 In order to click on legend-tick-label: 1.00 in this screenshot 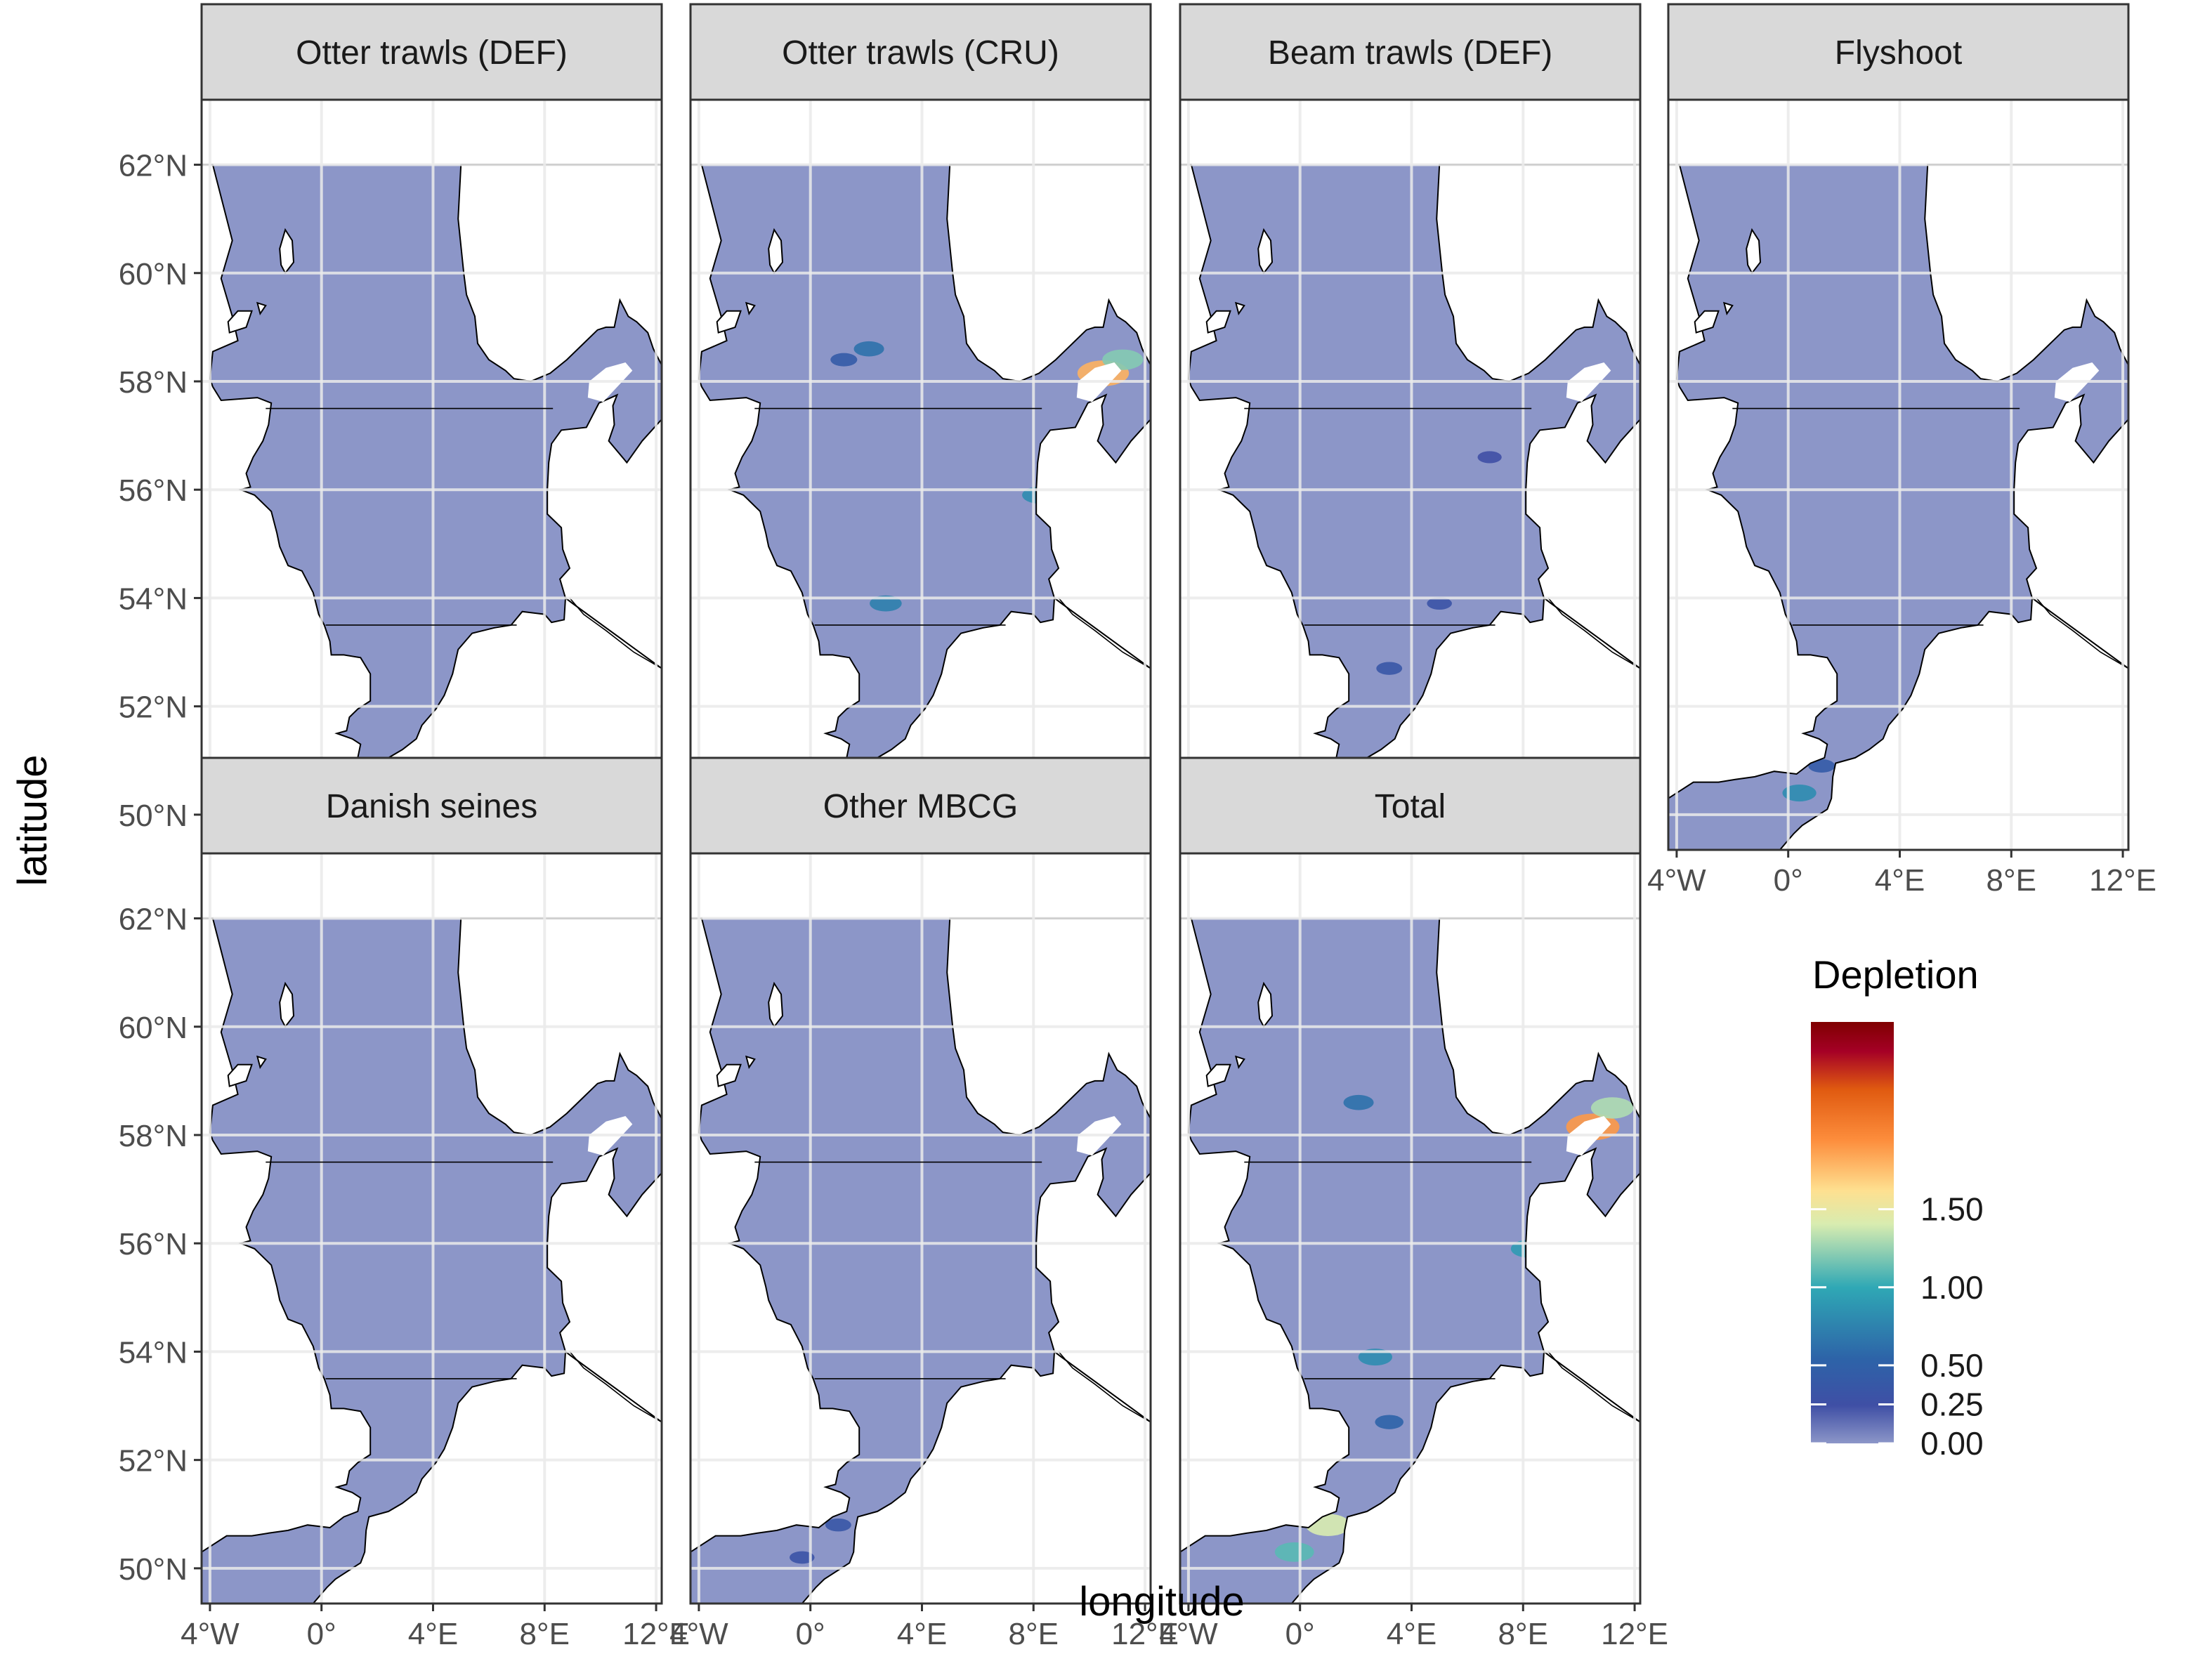, I will do `click(1952, 1287)`.